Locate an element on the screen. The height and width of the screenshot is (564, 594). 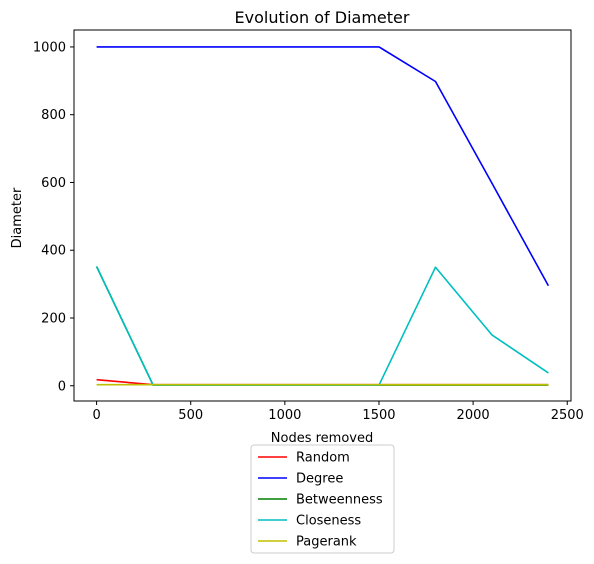
legend-label-random: Random is located at coordinates (323, 458).